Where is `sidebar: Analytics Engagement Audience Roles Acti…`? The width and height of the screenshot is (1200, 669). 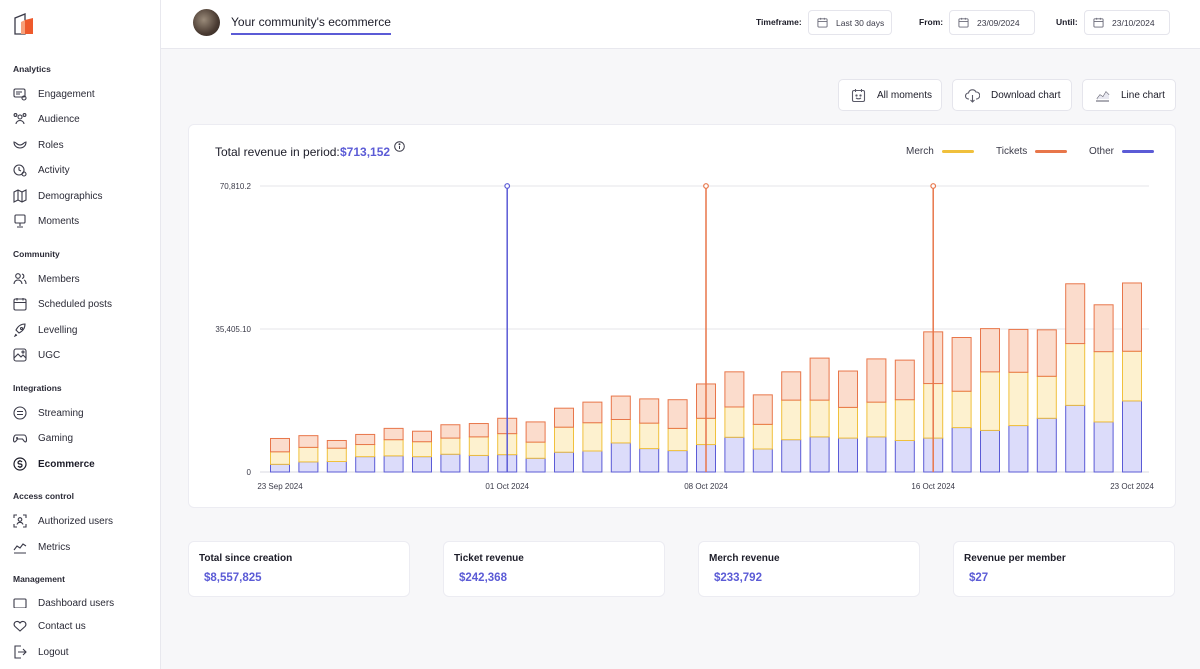
sidebar: Analytics Engagement Audience Roles Acti… is located at coordinates (80, 334).